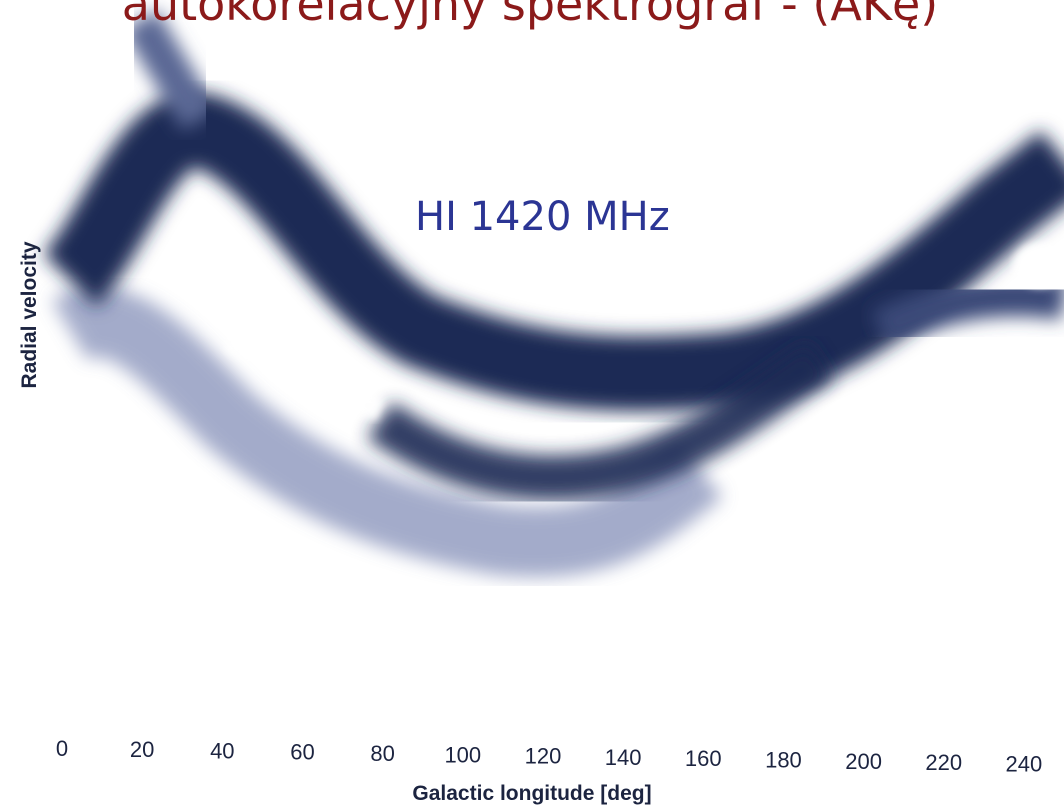 The image size is (1064, 810). What do you see at coordinates (1024, 763) in the screenshot?
I see `x-tick-label: 240` at bounding box center [1024, 763].